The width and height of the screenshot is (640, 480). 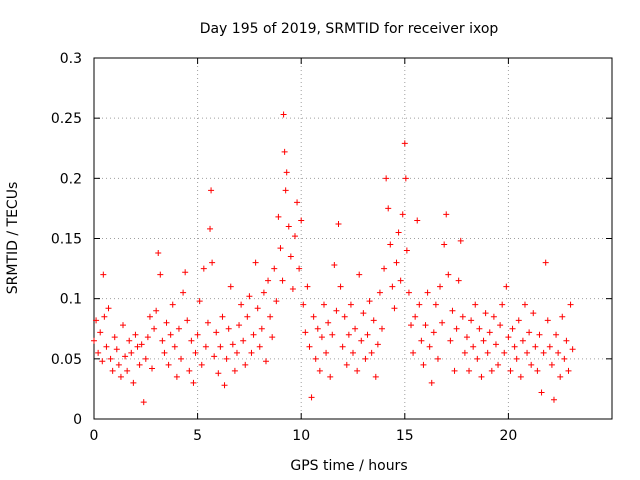 What do you see at coordinates (66, 240) in the screenshot?
I see `y-tick-label: 0.15` at bounding box center [66, 240].